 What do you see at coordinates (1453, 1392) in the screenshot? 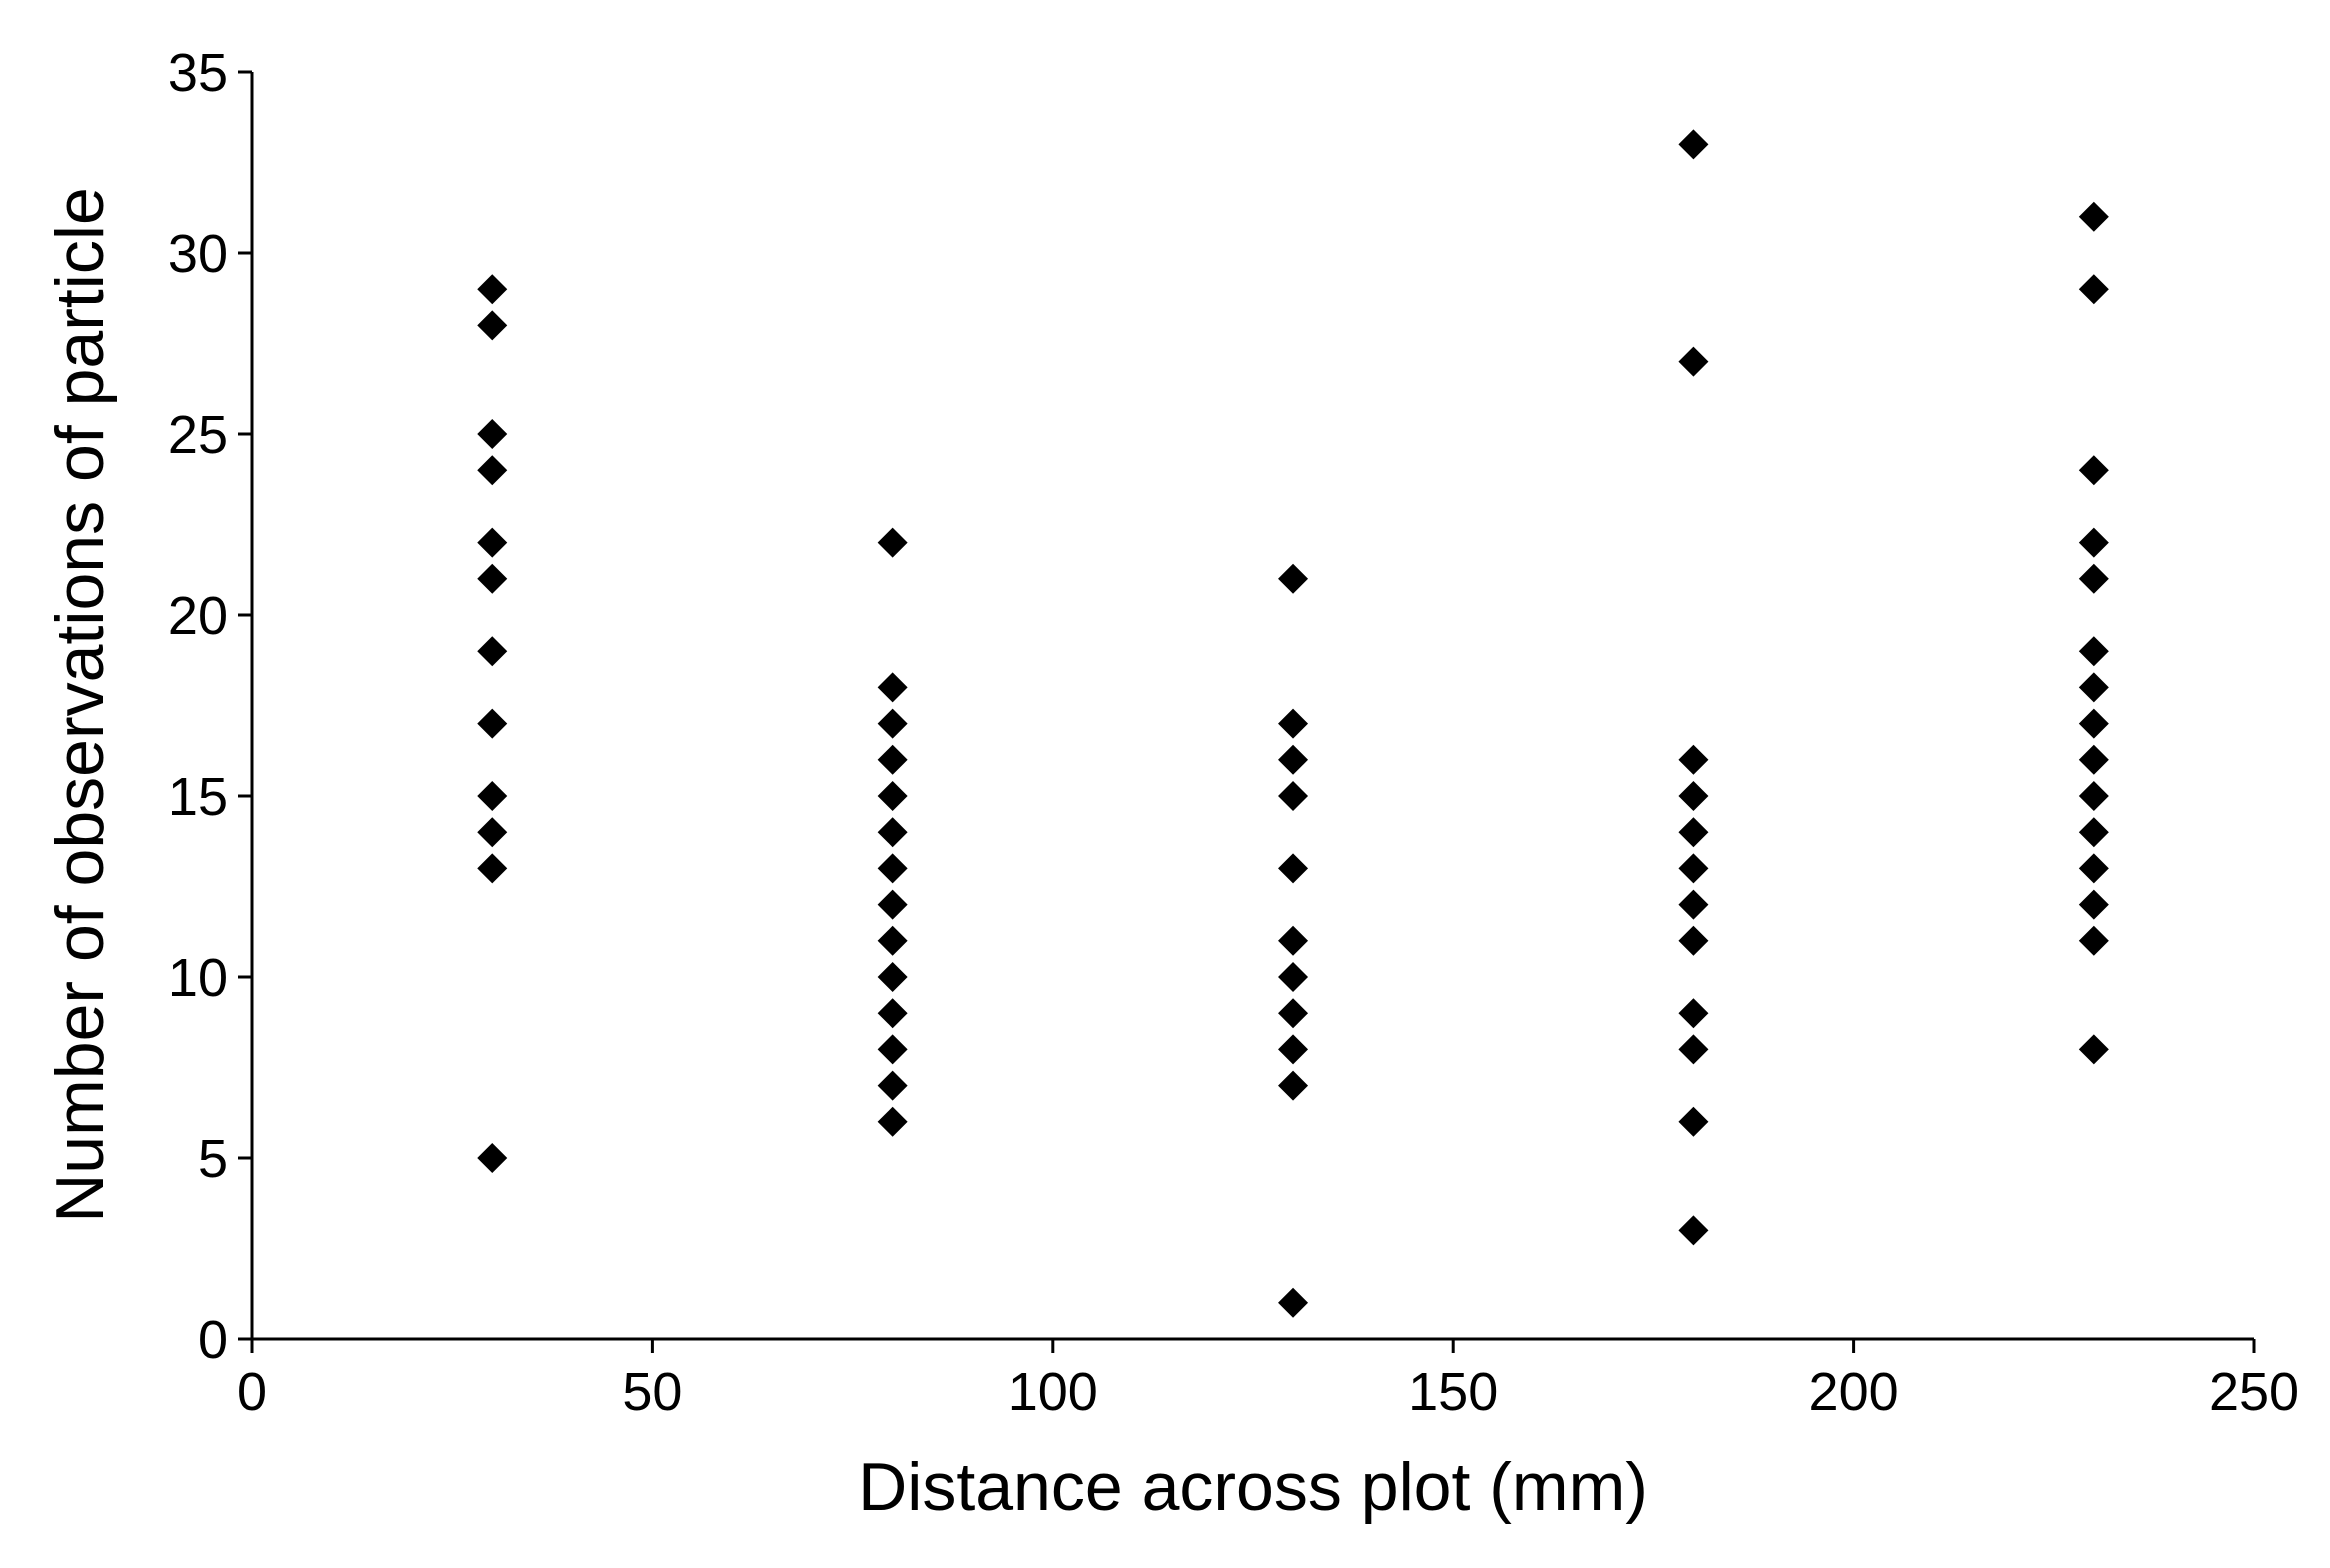
I see `x-tick-label: 150` at bounding box center [1453, 1392].